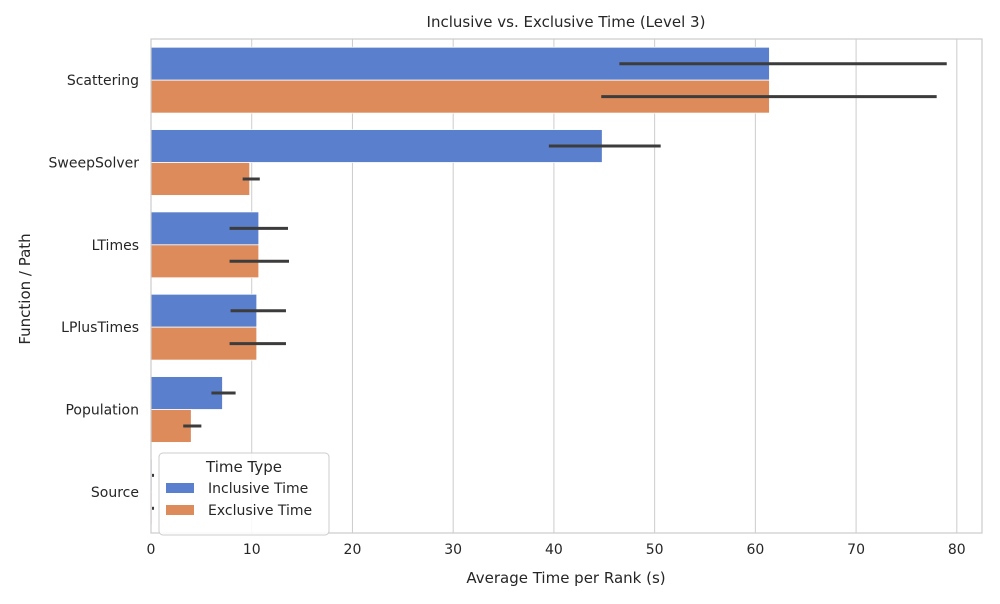 The height and width of the screenshot is (604, 1000). What do you see at coordinates (376, 146) in the screenshot?
I see `bar-inclusive-sweepsolver` at bounding box center [376, 146].